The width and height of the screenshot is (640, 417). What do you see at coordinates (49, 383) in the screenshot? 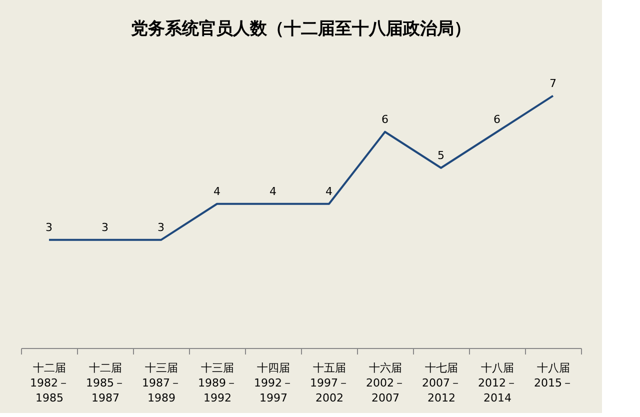
I see `x-tick-label: 十二届 1982－ 1985` at bounding box center [49, 383].